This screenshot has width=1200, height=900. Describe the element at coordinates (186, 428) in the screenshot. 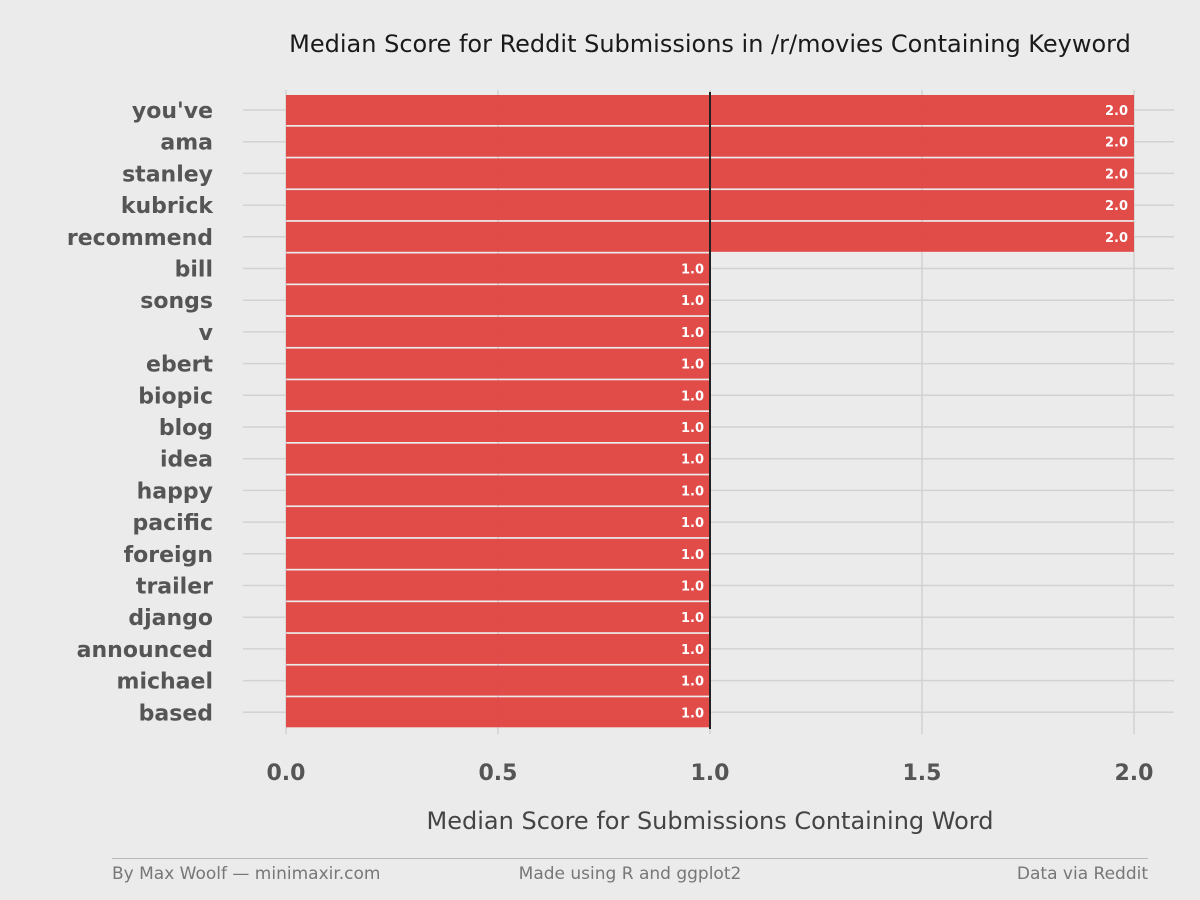

I see `category-label: blog` at that location.